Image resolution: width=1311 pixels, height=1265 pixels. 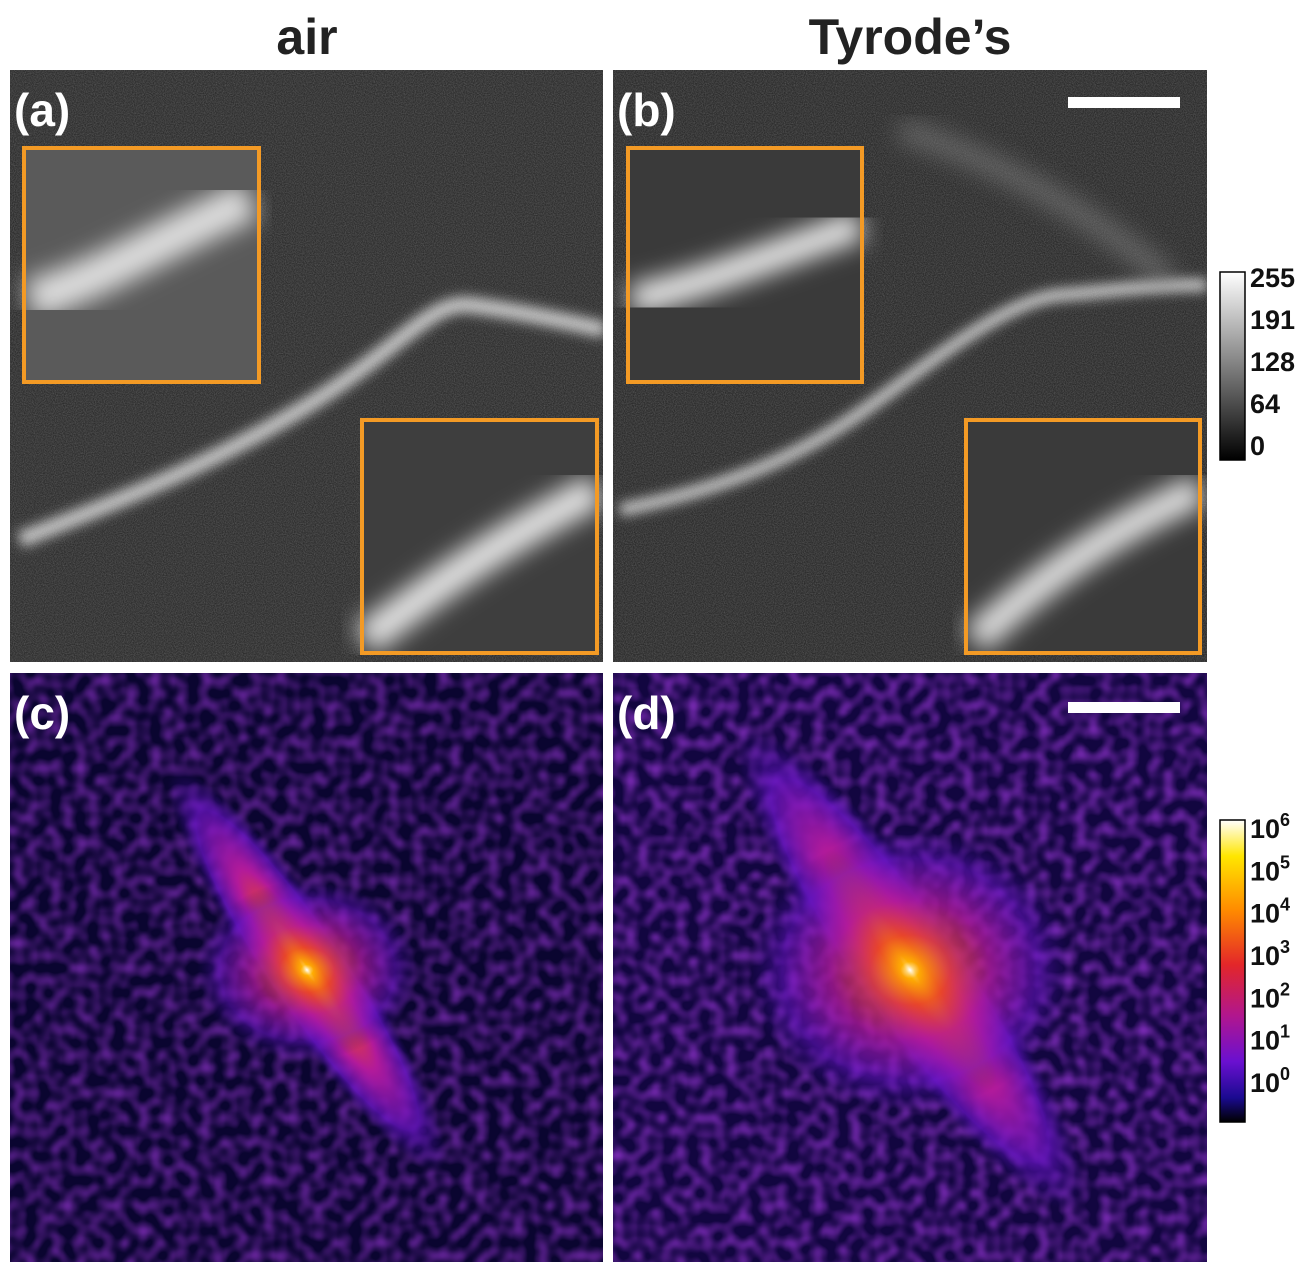 What do you see at coordinates (1285, 820) in the screenshot?
I see `tick-exponent: 6` at bounding box center [1285, 820].